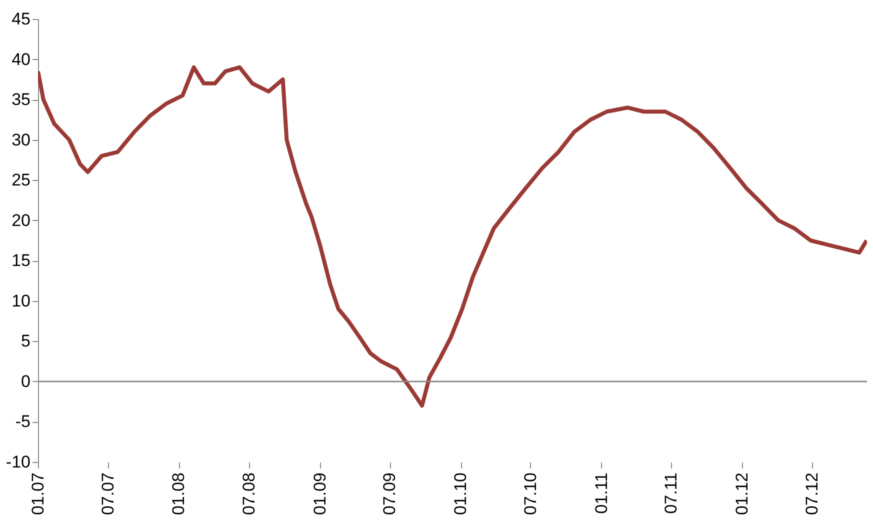 This screenshot has width=873, height=520. What do you see at coordinates (21, 180) in the screenshot?
I see `y-tick-label: 25` at bounding box center [21, 180].